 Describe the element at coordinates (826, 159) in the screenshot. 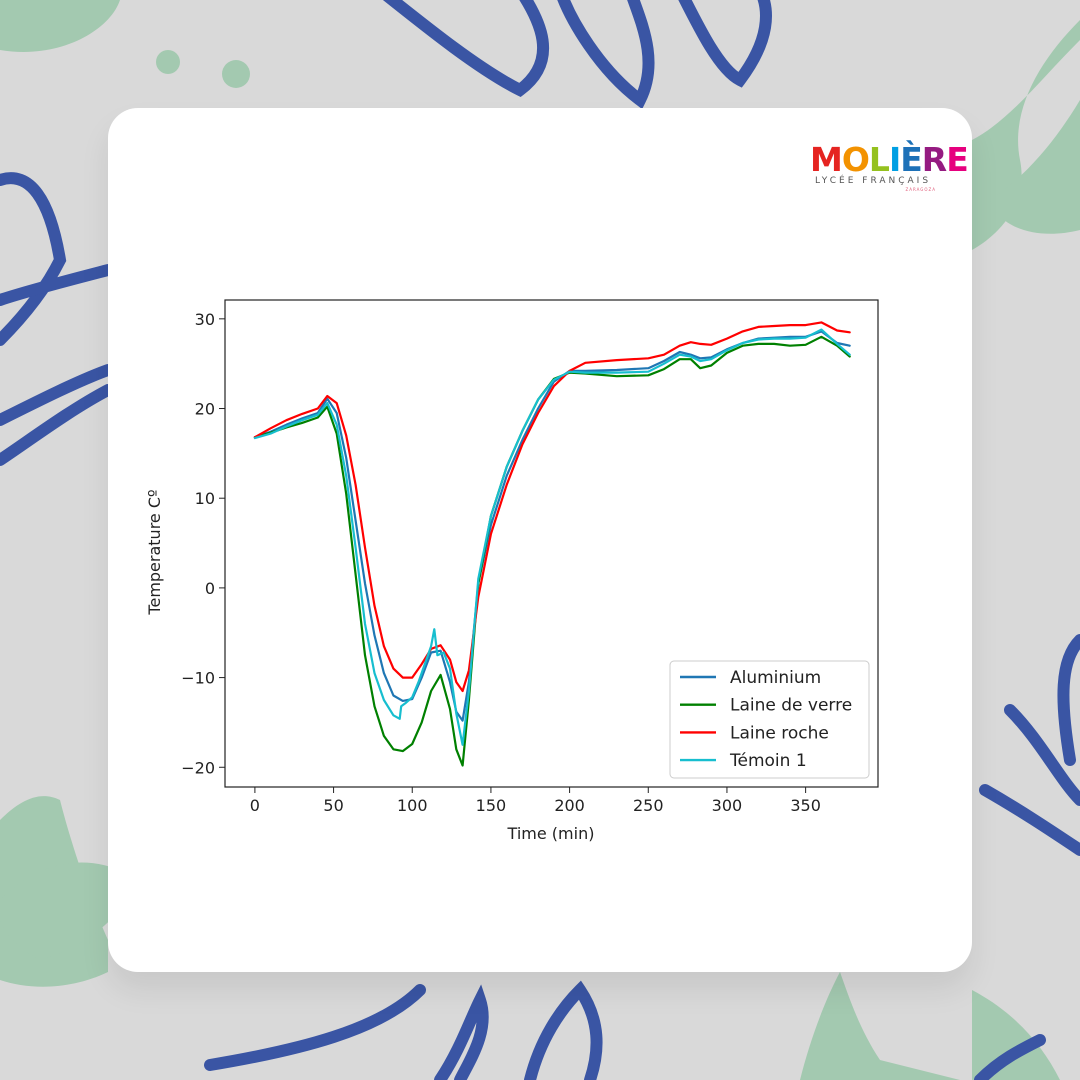

I see `logo-letter: M` at that location.